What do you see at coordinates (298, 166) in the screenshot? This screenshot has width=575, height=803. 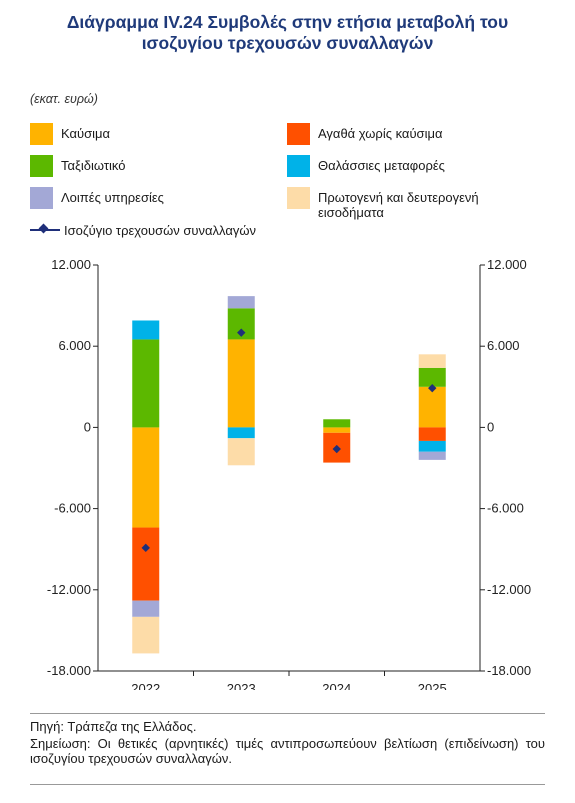 I see `legend-swatch-shipping` at bounding box center [298, 166].